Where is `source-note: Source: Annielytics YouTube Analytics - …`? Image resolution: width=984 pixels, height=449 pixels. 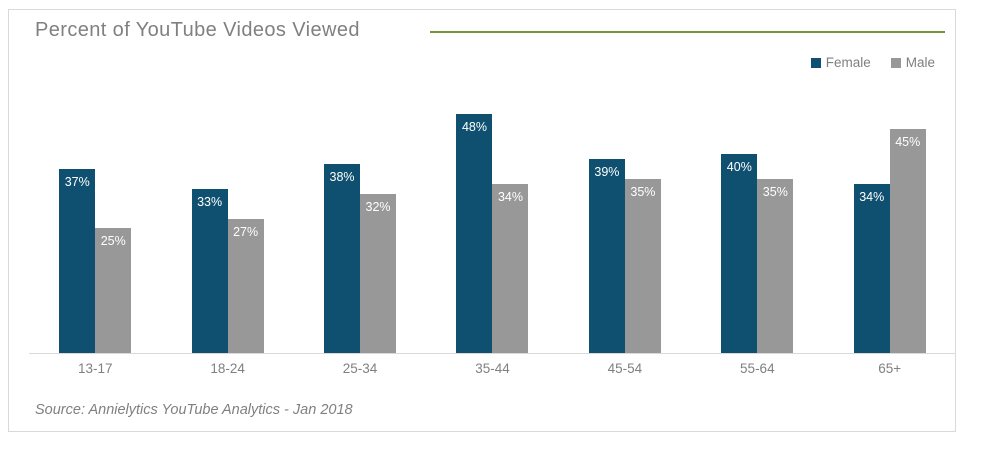
source-note: Source: Annielytics YouTube Analytics - … is located at coordinates (194, 410).